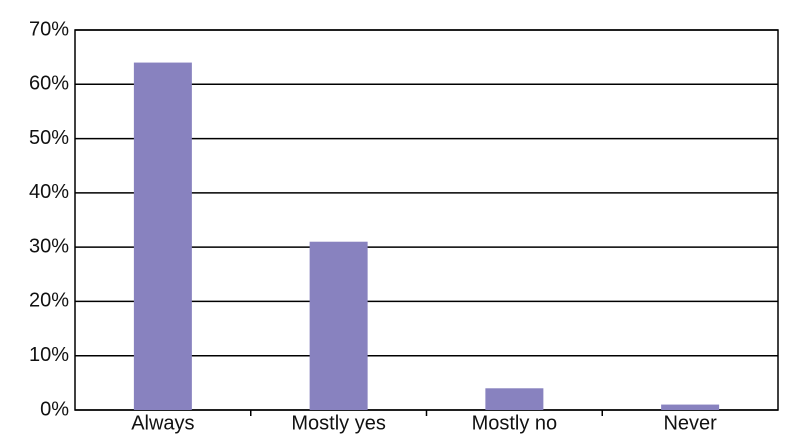  I want to click on x-tick-label: Never, so click(690, 423).